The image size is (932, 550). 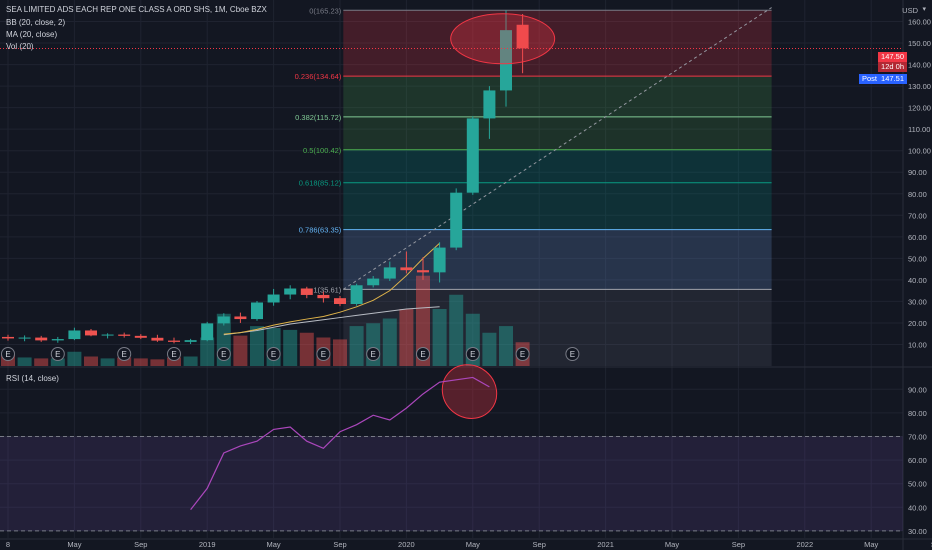 What do you see at coordinates (804, 544) in the screenshot?
I see `time-axis-tick: 2022` at bounding box center [804, 544].